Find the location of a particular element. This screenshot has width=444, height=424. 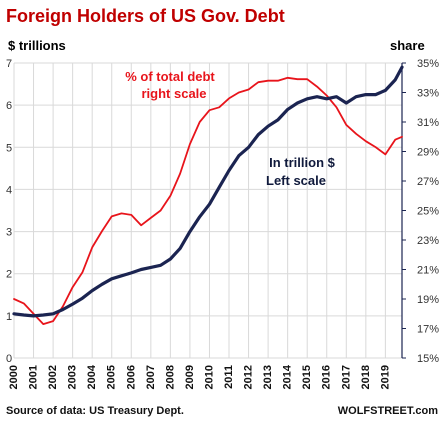

right-tick-label: 31% is located at coordinates (428, 123).